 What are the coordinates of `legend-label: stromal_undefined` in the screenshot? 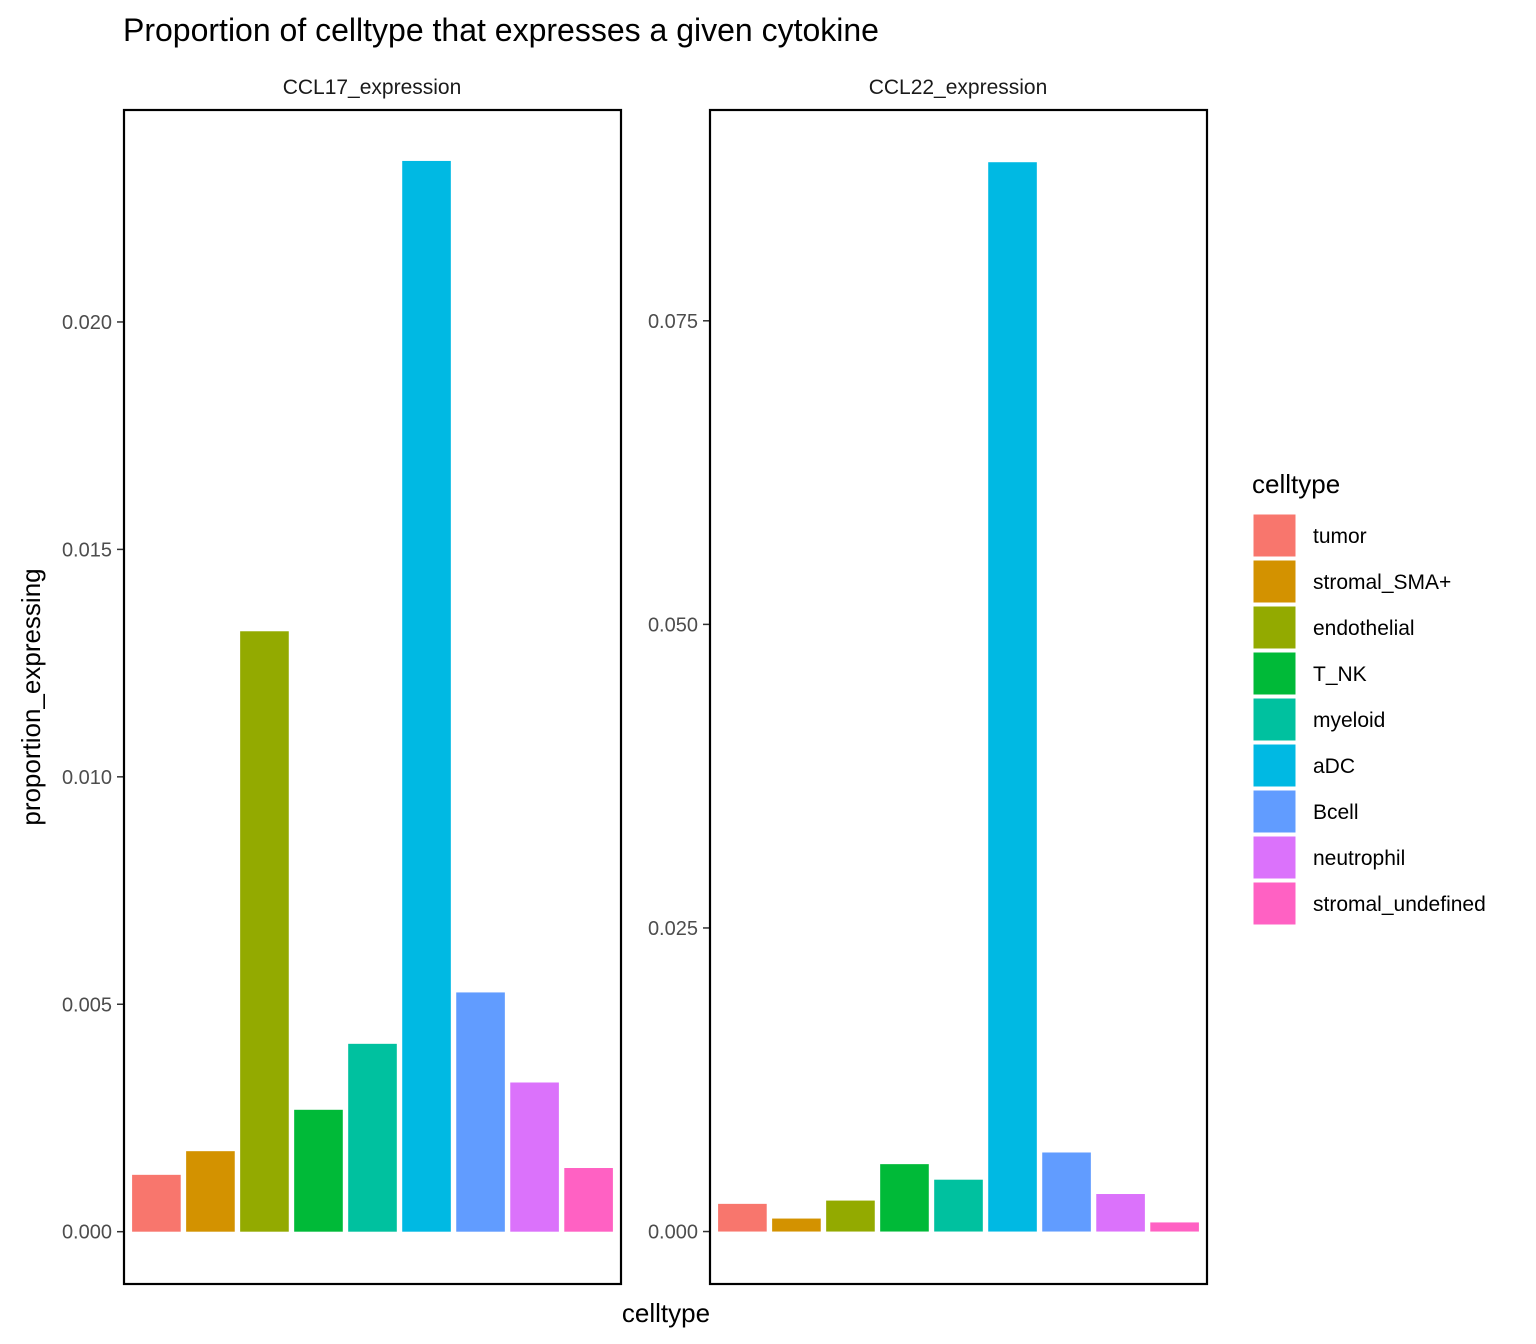 It's located at (1399, 904).